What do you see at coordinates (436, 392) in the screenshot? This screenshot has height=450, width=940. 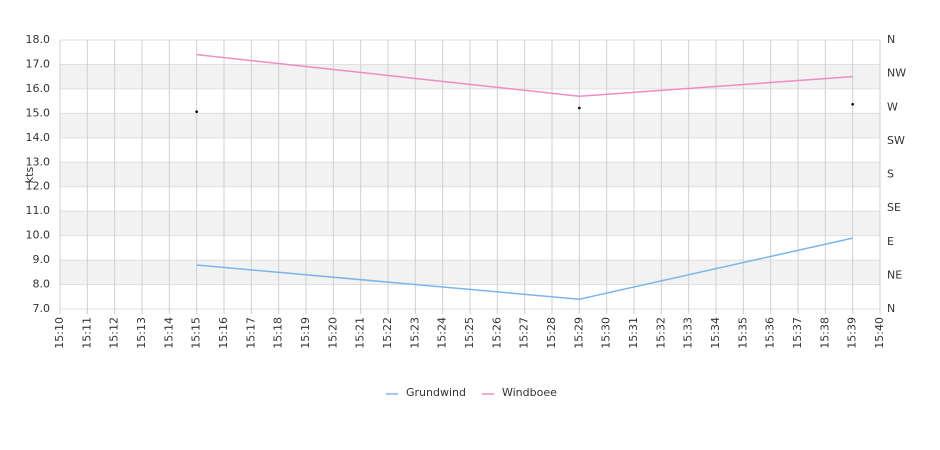 I see `legend-label: Grundwind` at bounding box center [436, 392].